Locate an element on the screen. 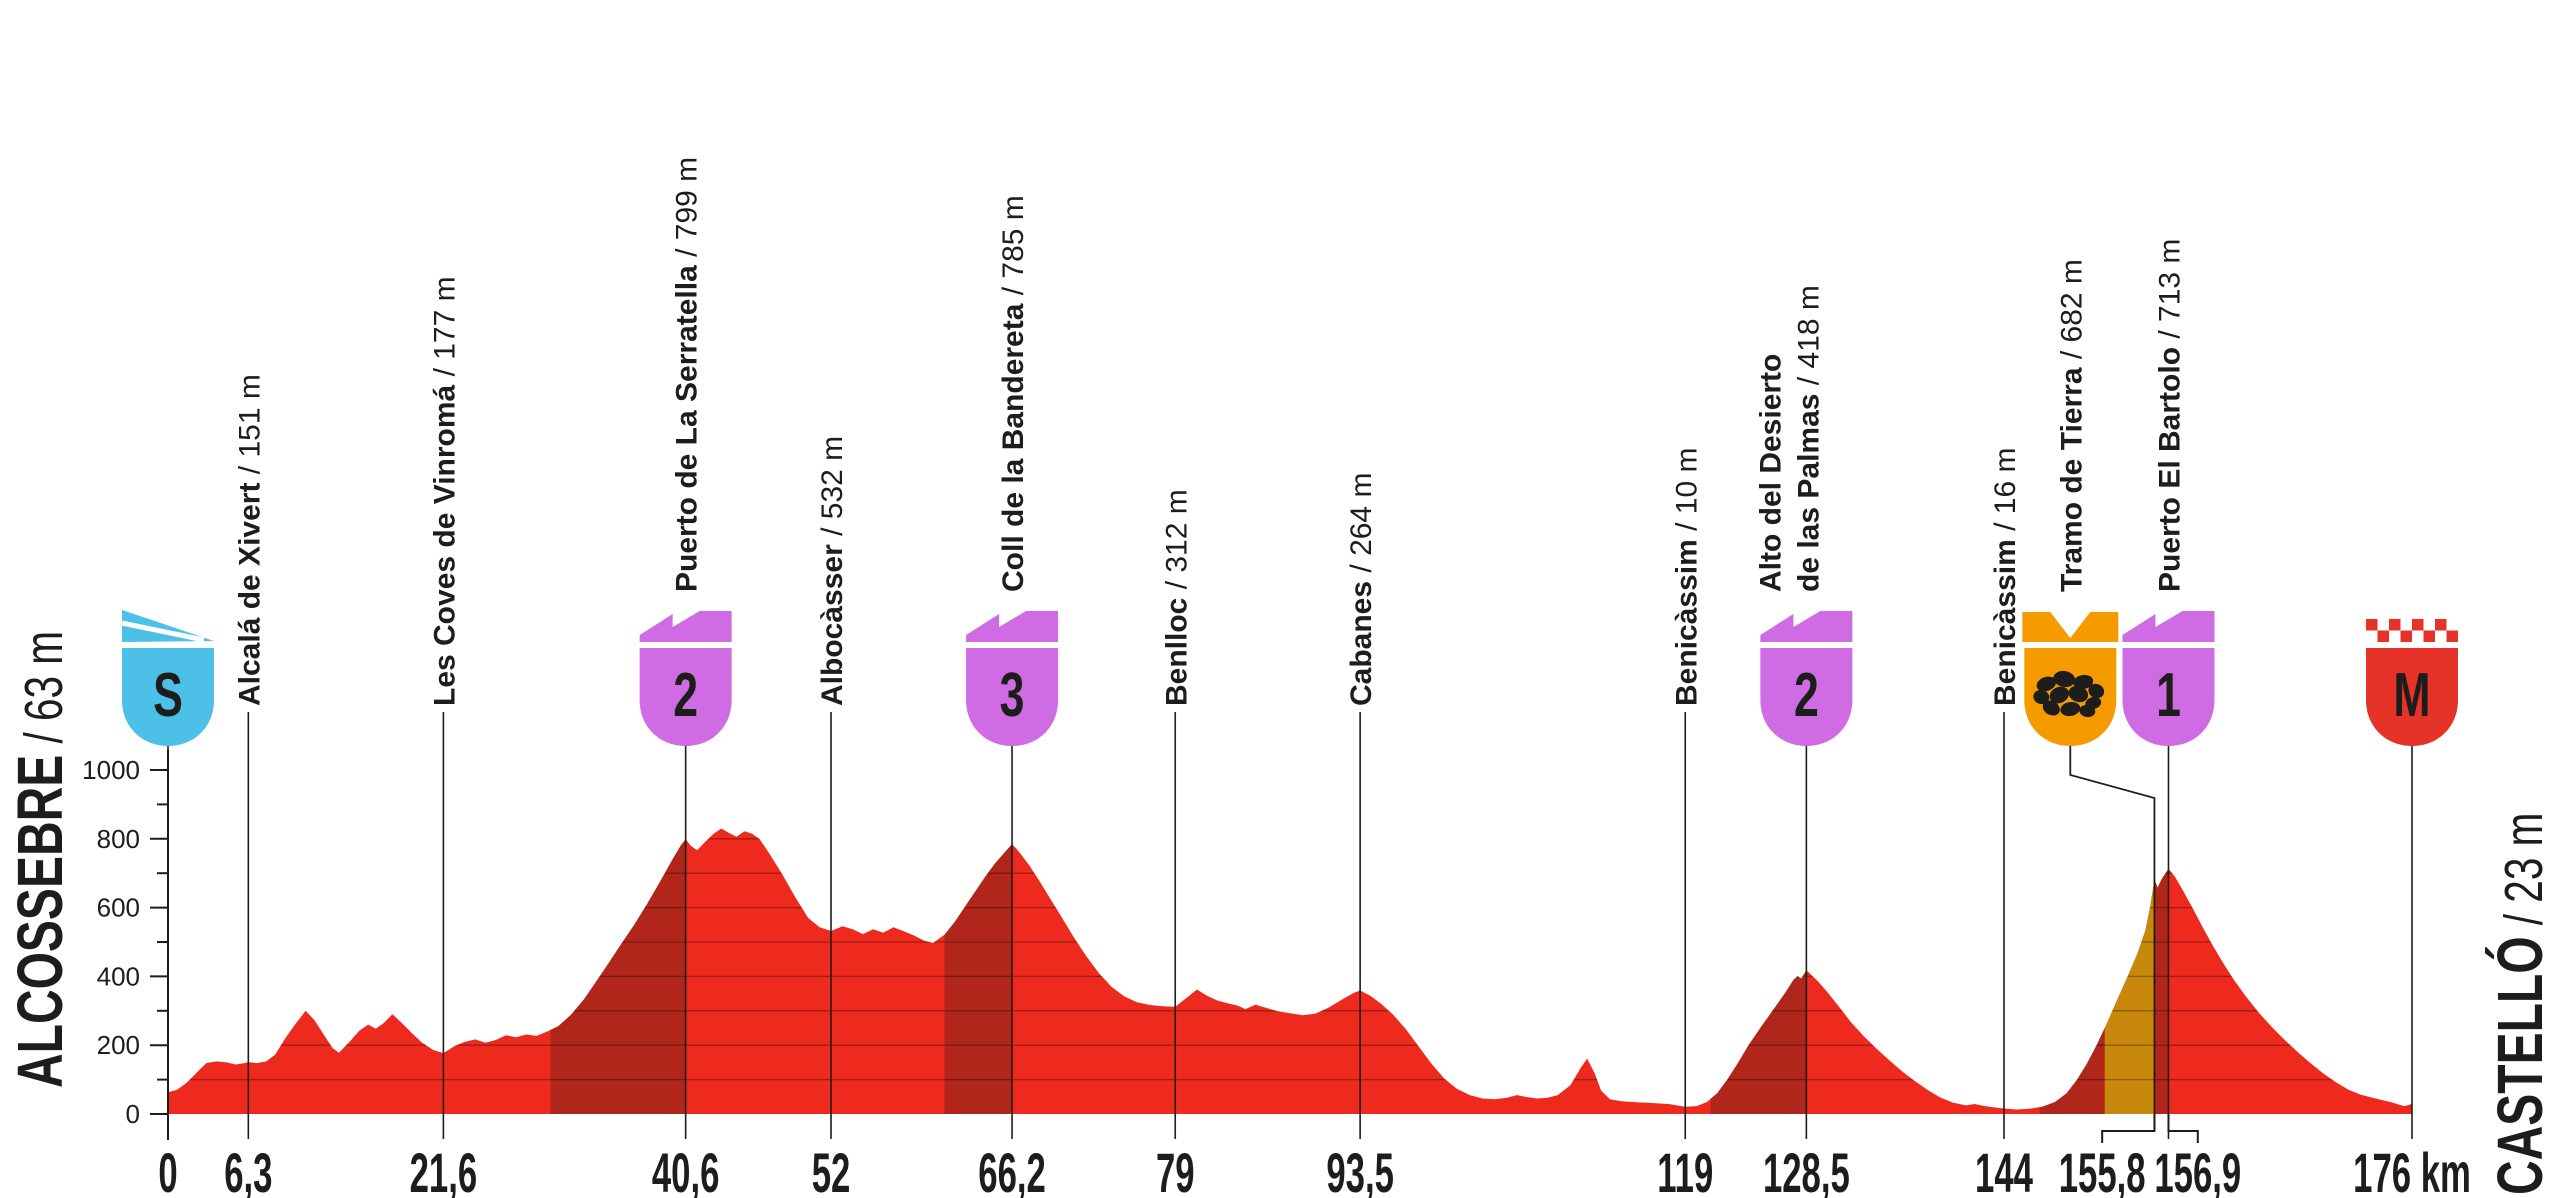 The height and width of the screenshot is (1198, 2560). x-tick-label-group: 0 is located at coordinates (167, 1170).